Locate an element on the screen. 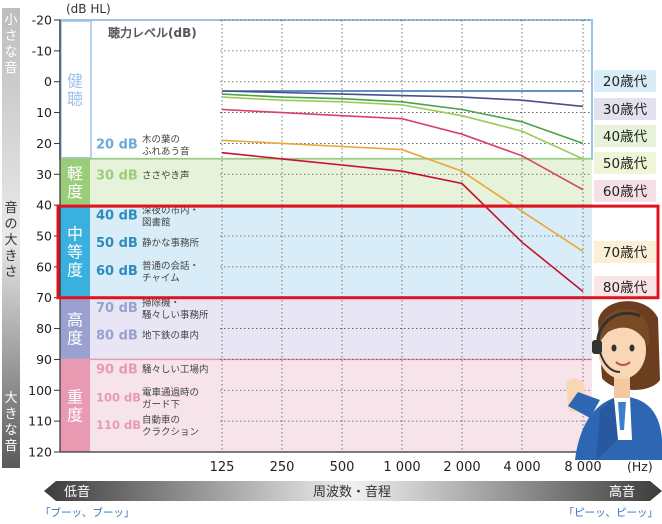 The width and height of the screenshot is (662, 524). x-tick-label: 500 is located at coordinates (342, 467).